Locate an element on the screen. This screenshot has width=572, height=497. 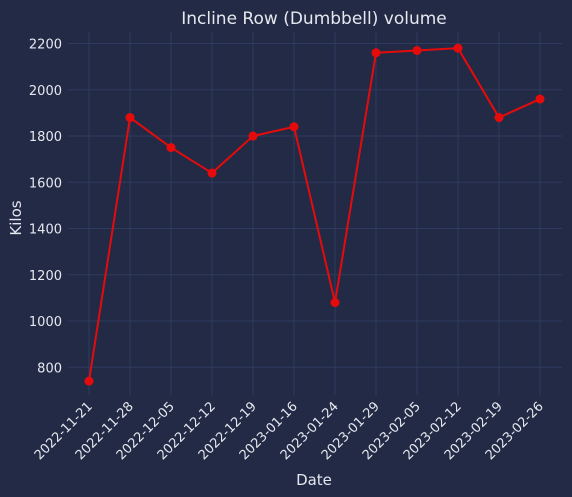
y-tick-label: 1800 is located at coordinates (45, 137).